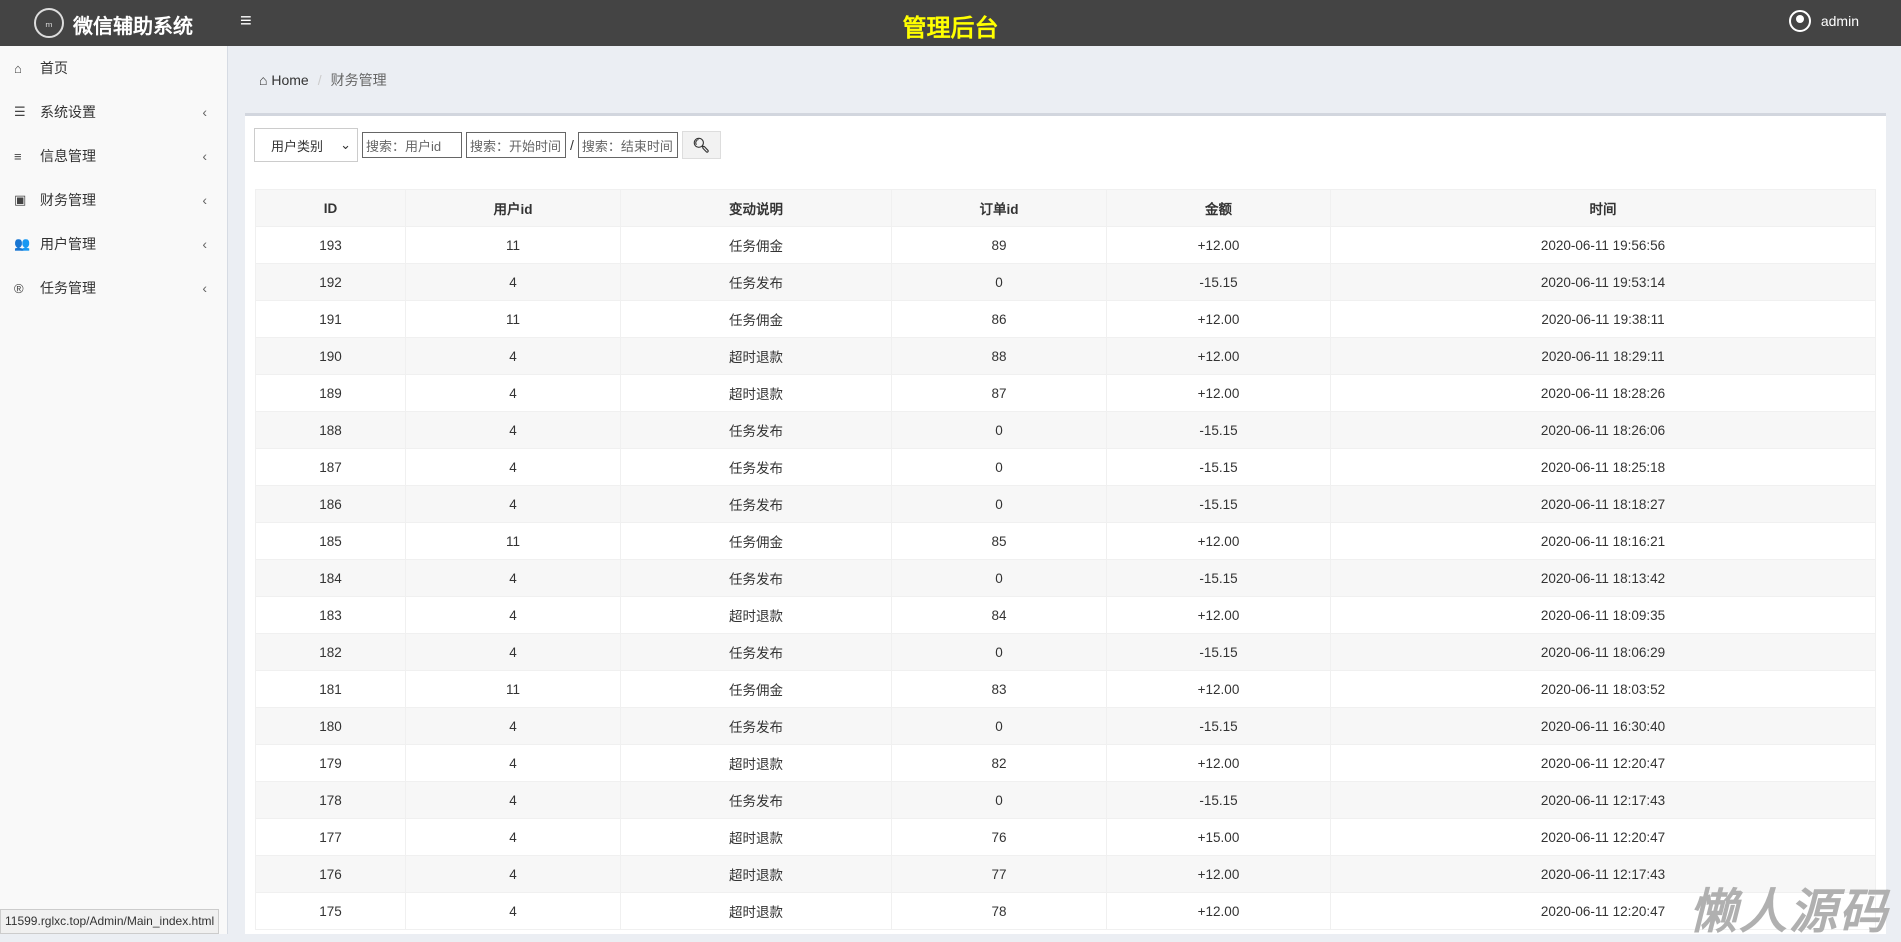 This screenshot has height=942, width=1901. What do you see at coordinates (1065, 689) in the screenshot?
I see `table-row: 181 11 任务佣金 83 +12.00 2020-06-11 18:03:52` at bounding box center [1065, 689].